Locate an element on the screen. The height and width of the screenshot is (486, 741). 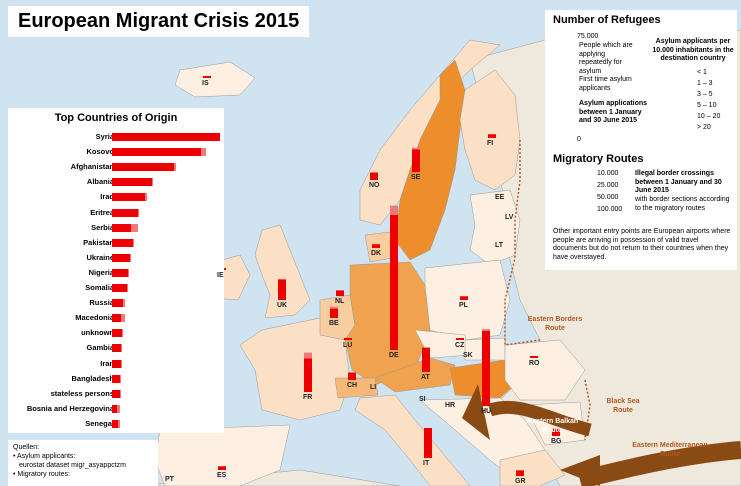
origin-label: Russia is located at coordinates (101, 303).